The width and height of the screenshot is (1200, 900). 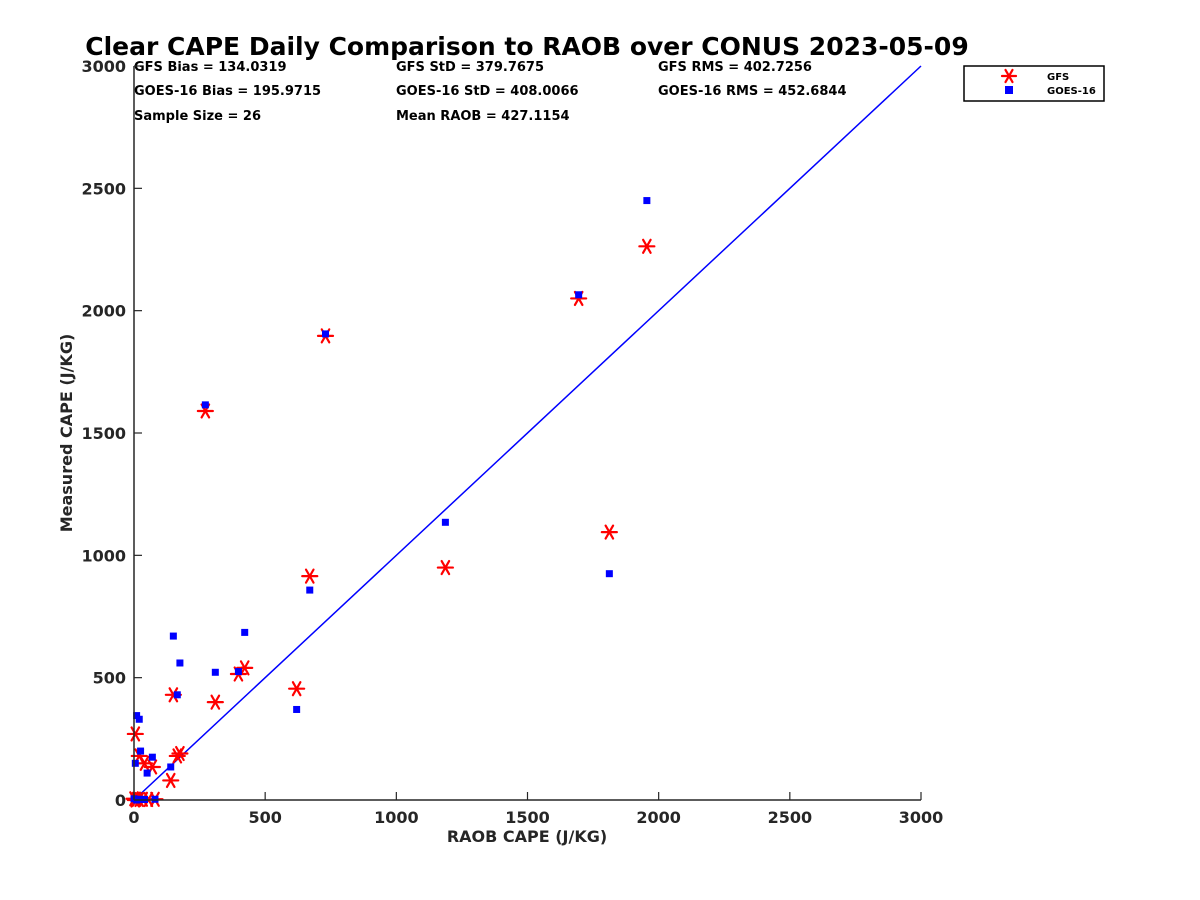 I want to click on legend-marker-gfs, so click(x=1009, y=76).